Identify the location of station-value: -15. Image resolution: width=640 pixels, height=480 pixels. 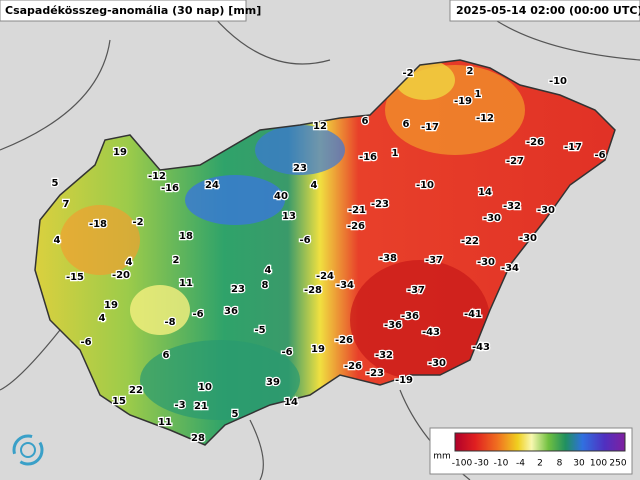
(75, 277).